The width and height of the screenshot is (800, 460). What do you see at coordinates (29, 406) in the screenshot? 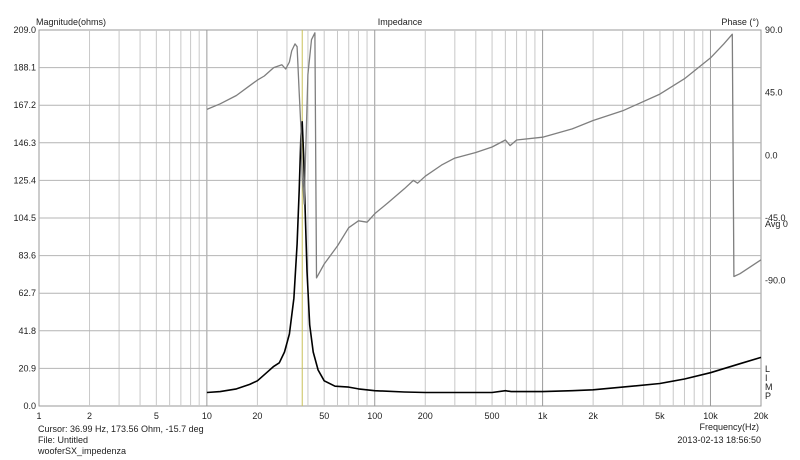
I see `y-tick-label-left: 0.0` at bounding box center [29, 406].